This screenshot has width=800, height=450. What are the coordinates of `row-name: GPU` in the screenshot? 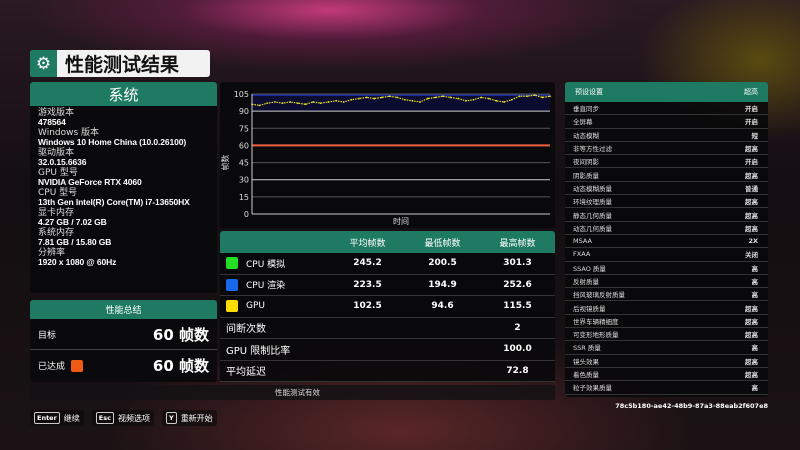 It's located at (255, 306).